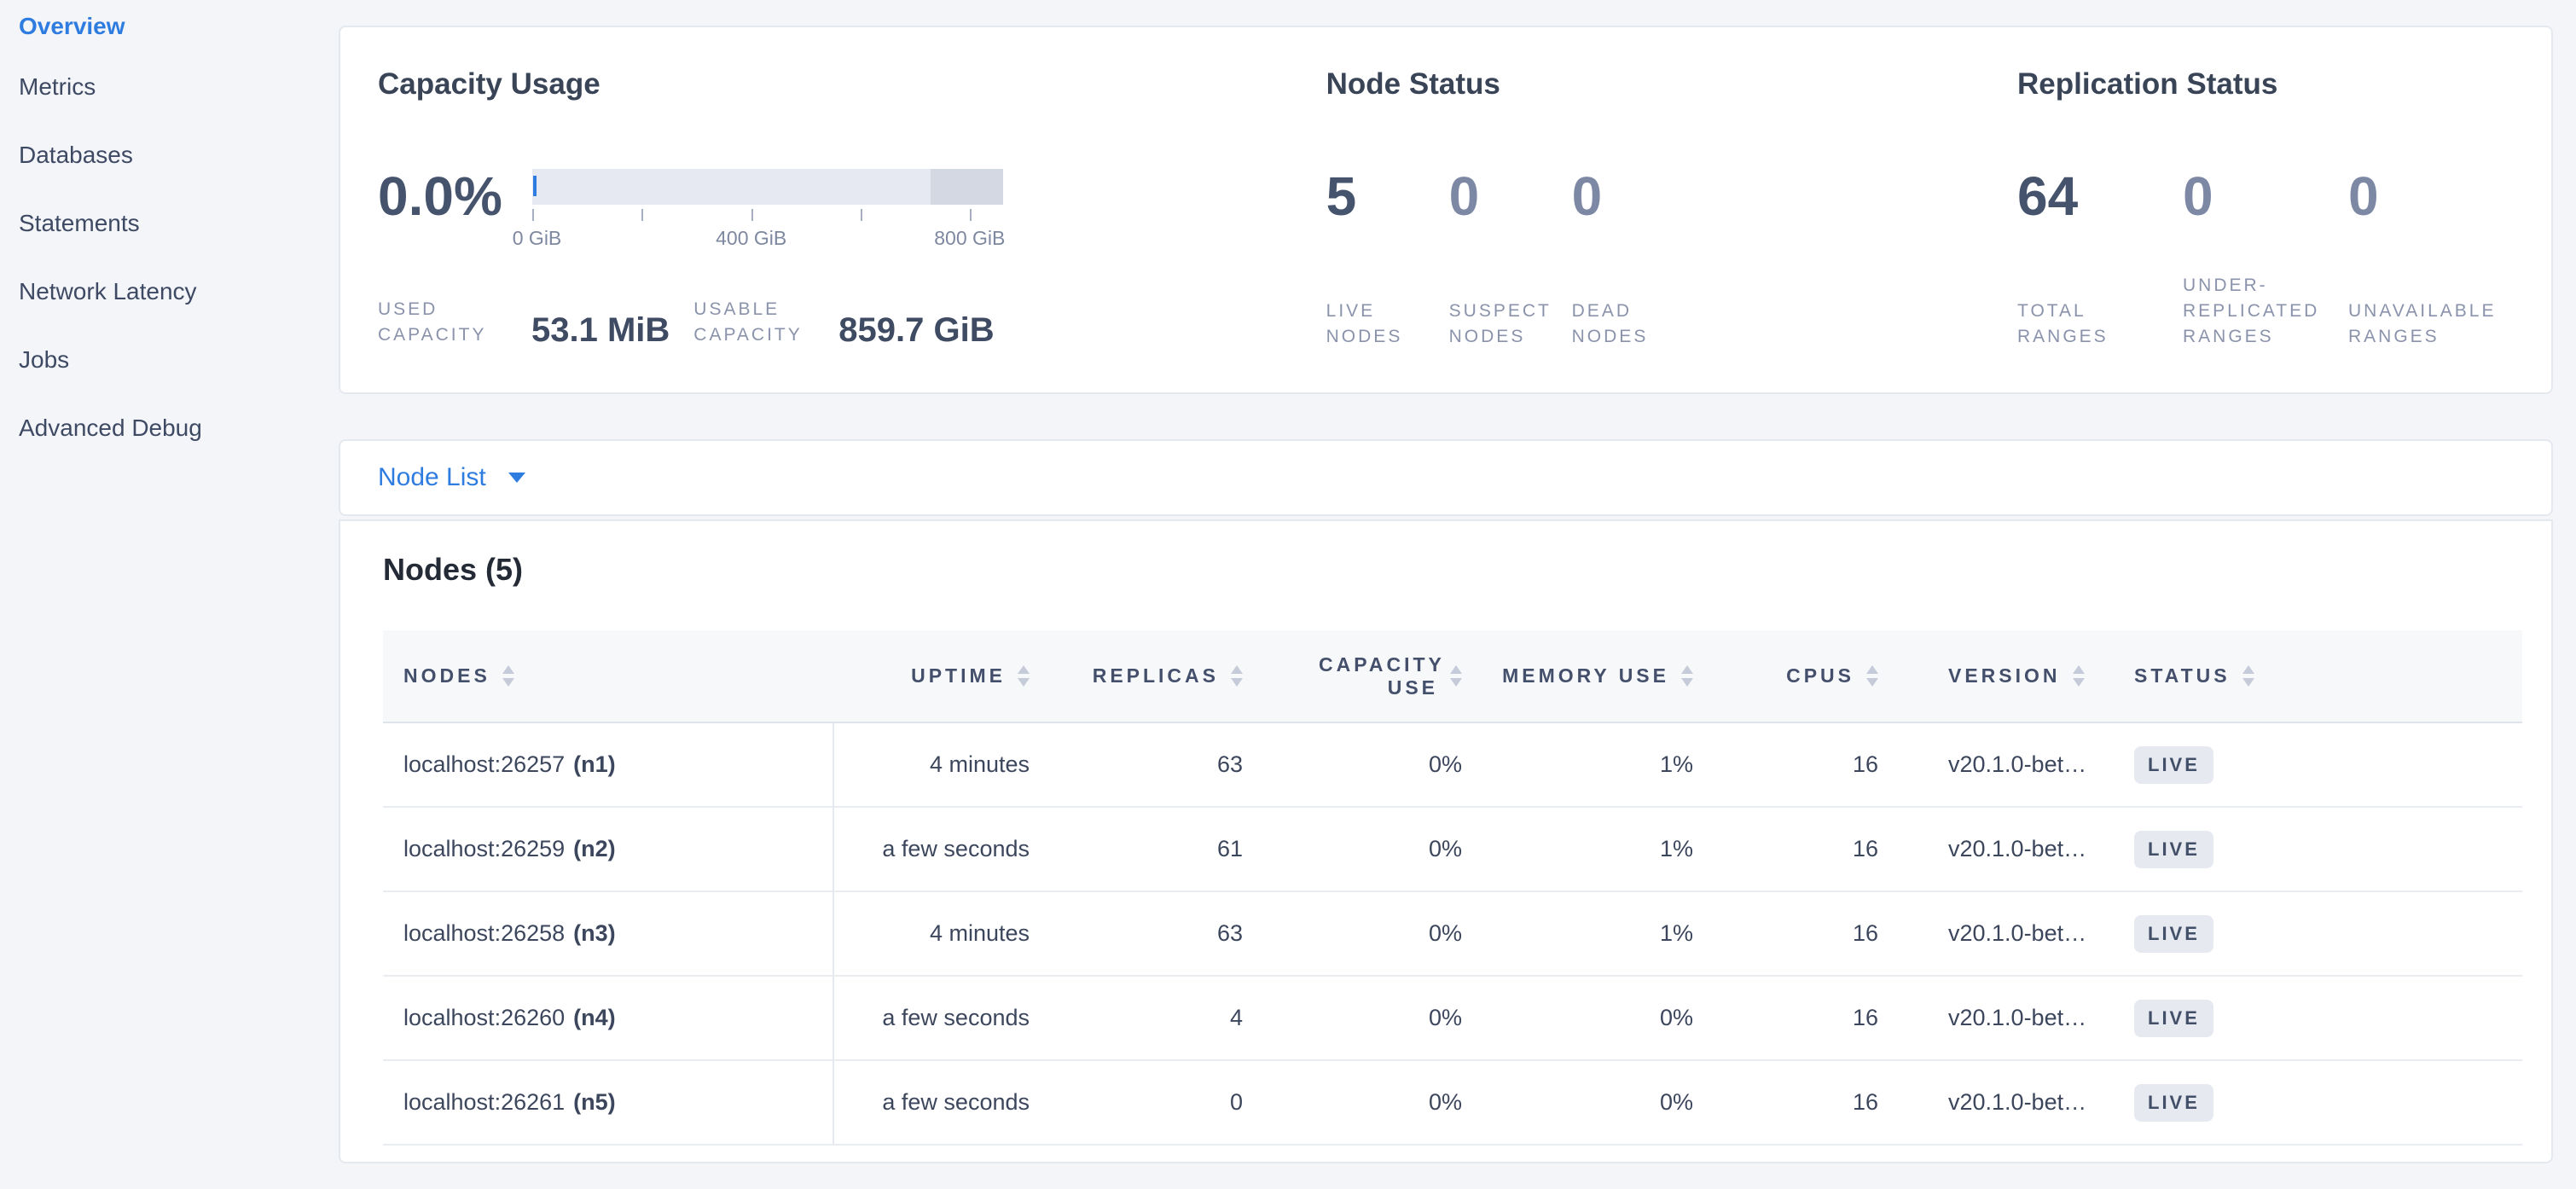 This screenshot has width=2576, height=1189. Describe the element at coordinates (76, 155) in the screenshot. I see `sidebar-item-databases: Databases` at that location.